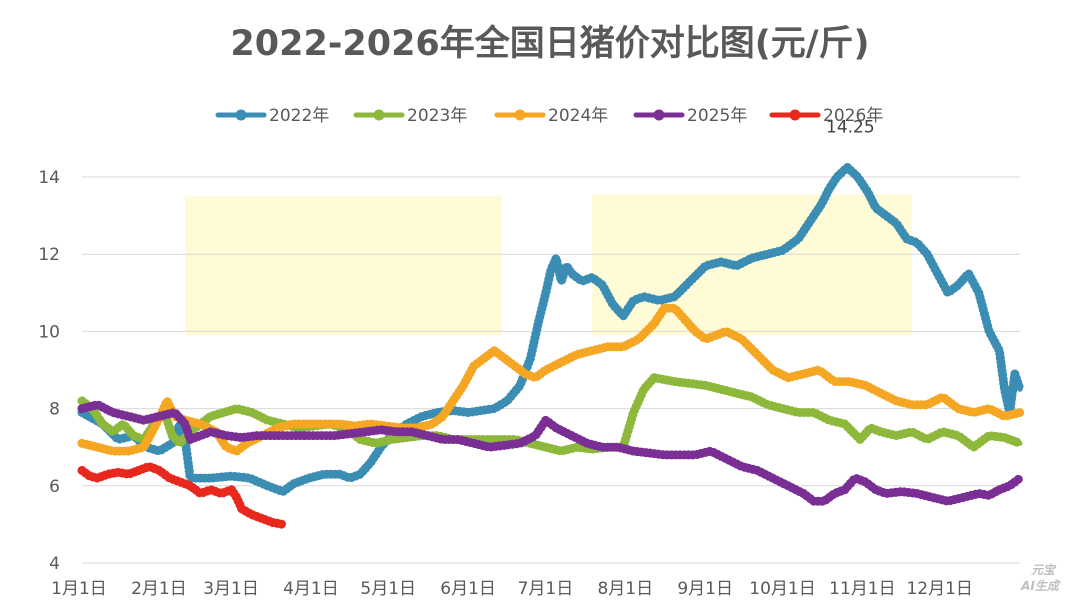 The image size is (1080, 608). Describe the element at coordinates (578, 116) in the screenshot. I see `legend-label-3: 2024年` at that location.